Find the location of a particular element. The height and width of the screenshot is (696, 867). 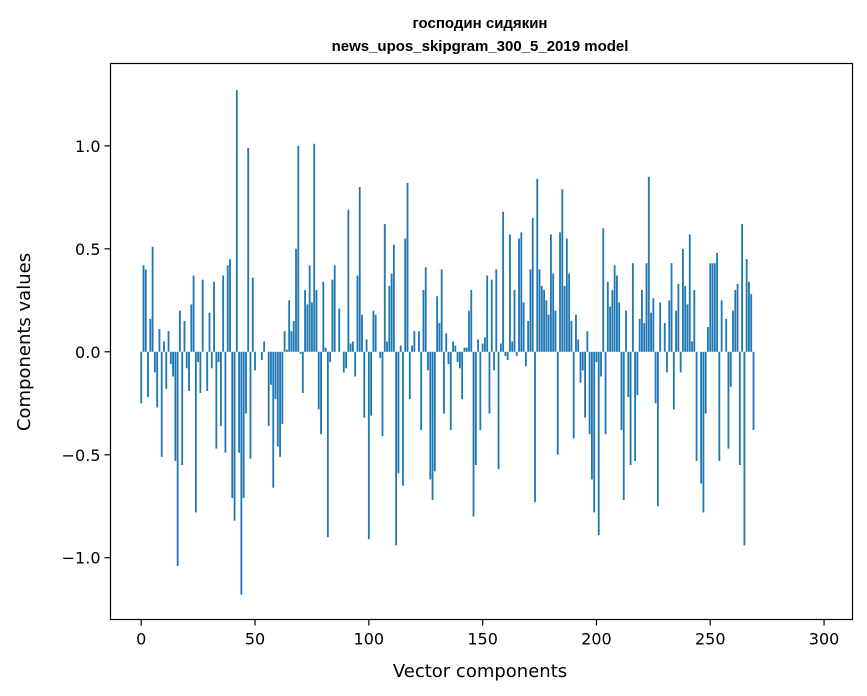

x-tick-label: 200 is located at coordinates (596, 639).